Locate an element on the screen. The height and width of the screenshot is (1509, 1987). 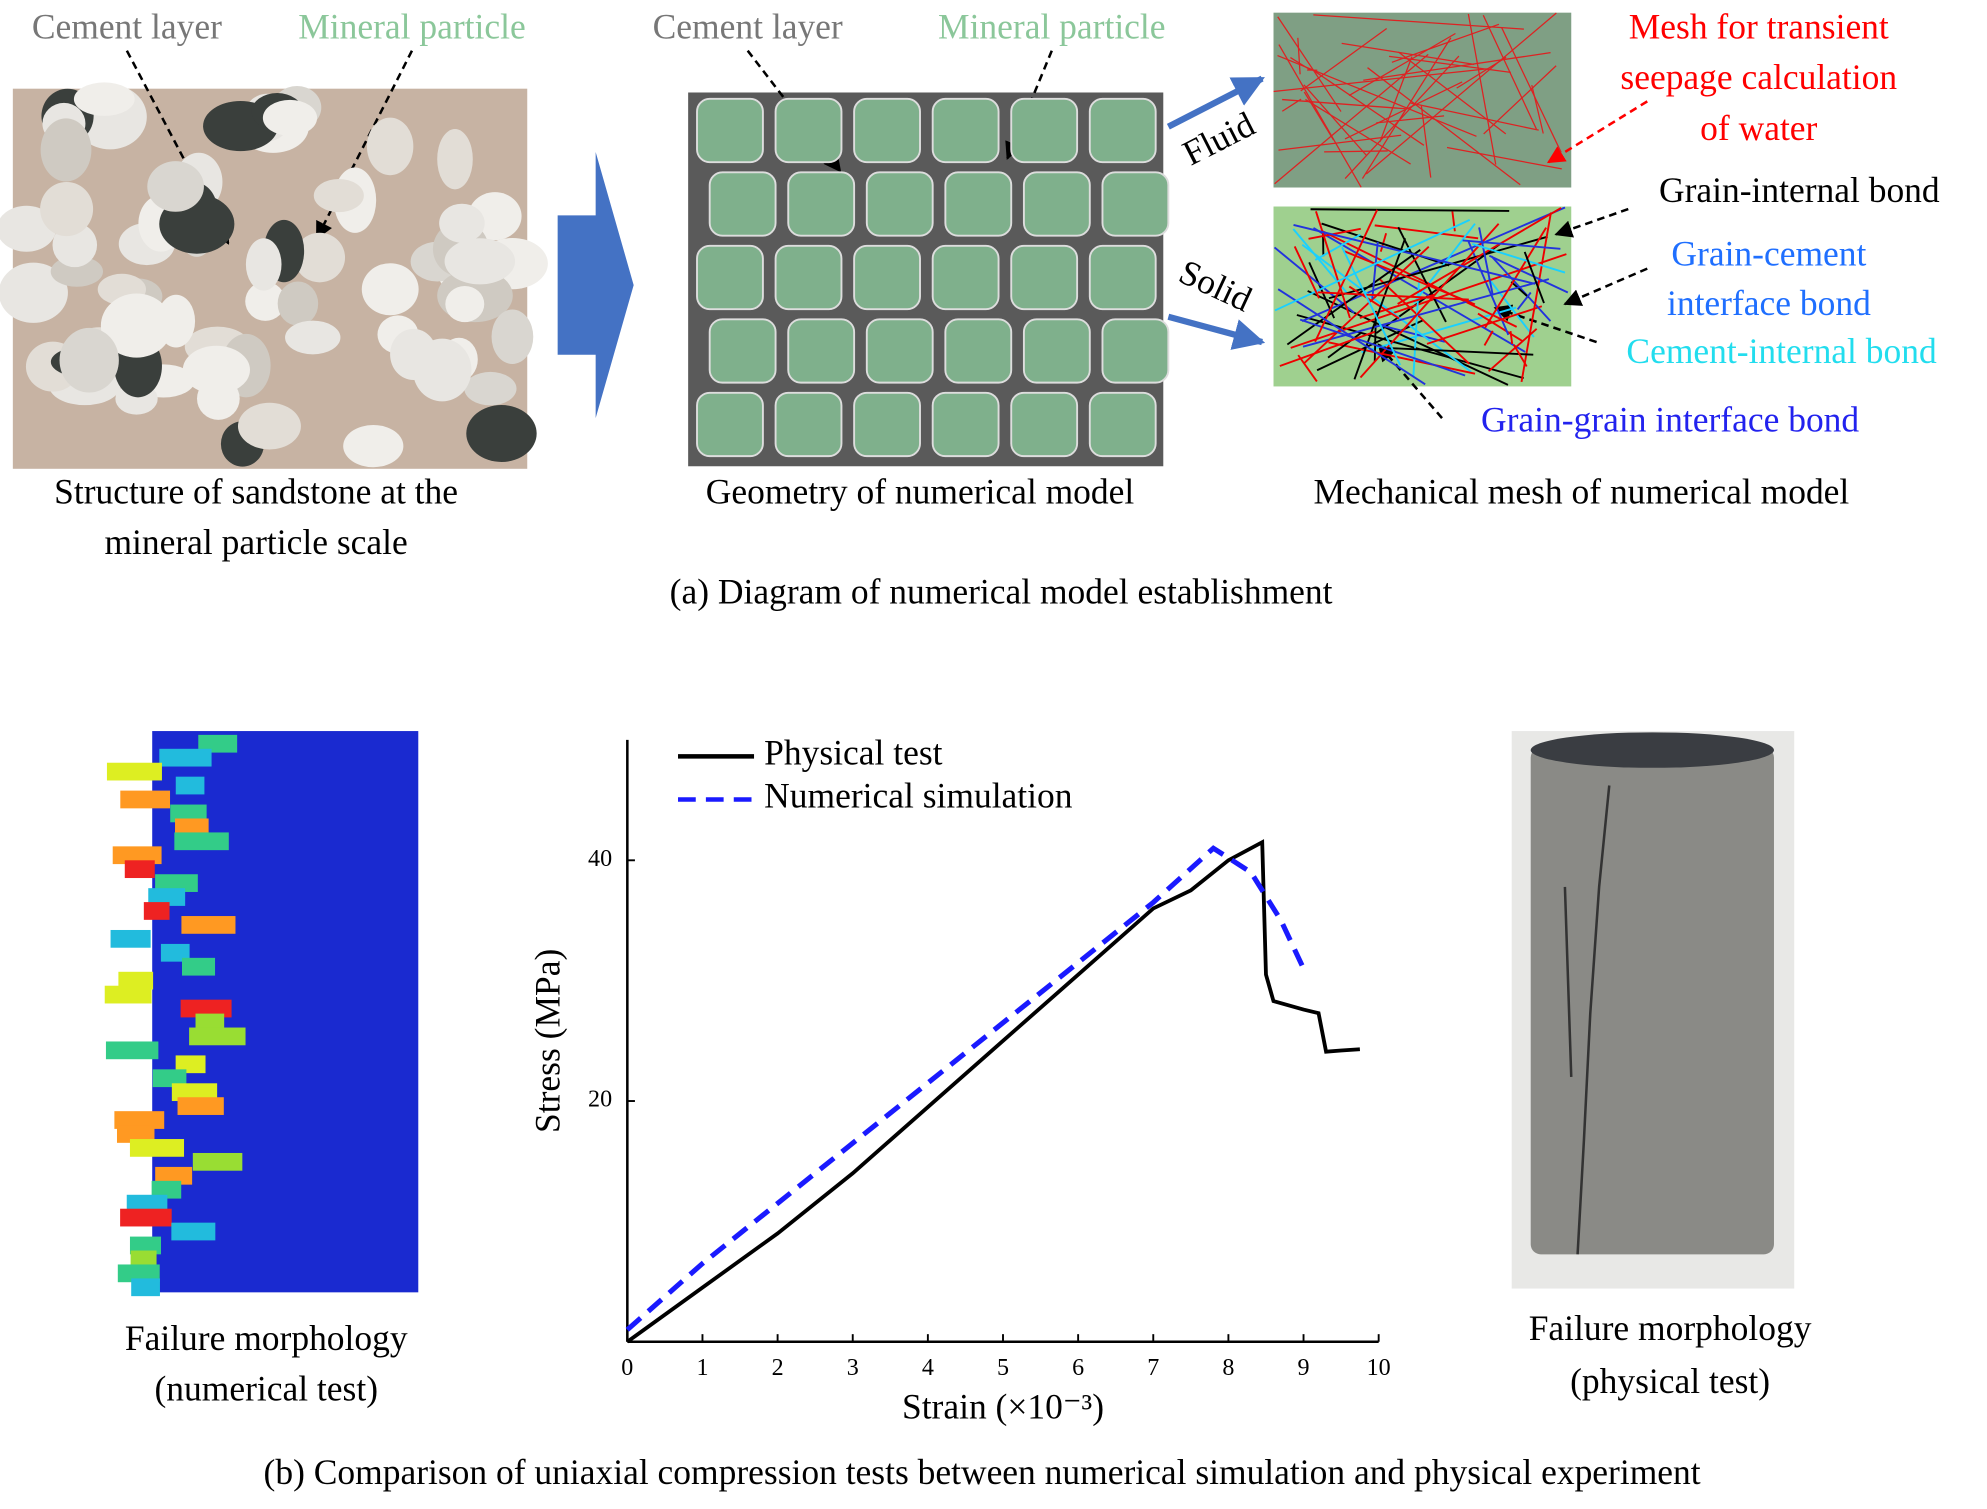
legend-label: Numerical simulation is located at coordinates (918, 796).